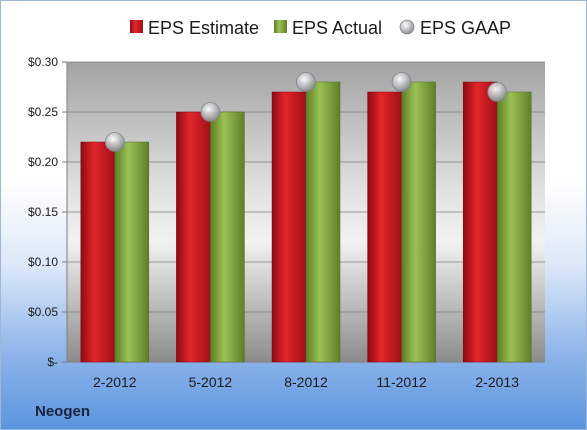 This screenshot has height=430, width=587. I want to click on legend-actual-label: EPS Actual, so click(337, 28).